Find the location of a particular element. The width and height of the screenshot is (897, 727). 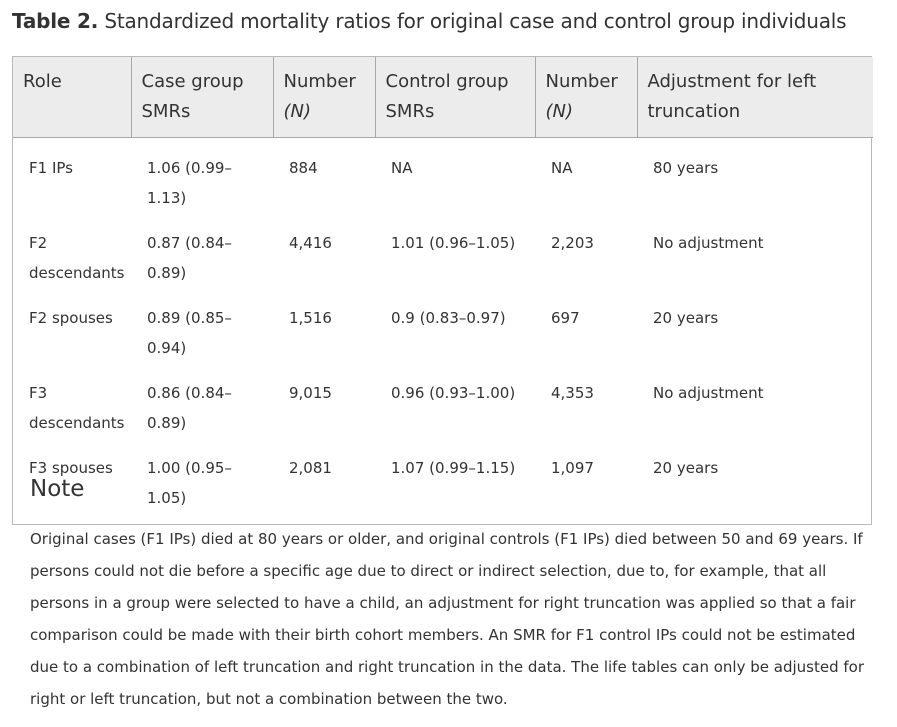

cell-case-number: 4,416 is located at coordinates (310, 243).